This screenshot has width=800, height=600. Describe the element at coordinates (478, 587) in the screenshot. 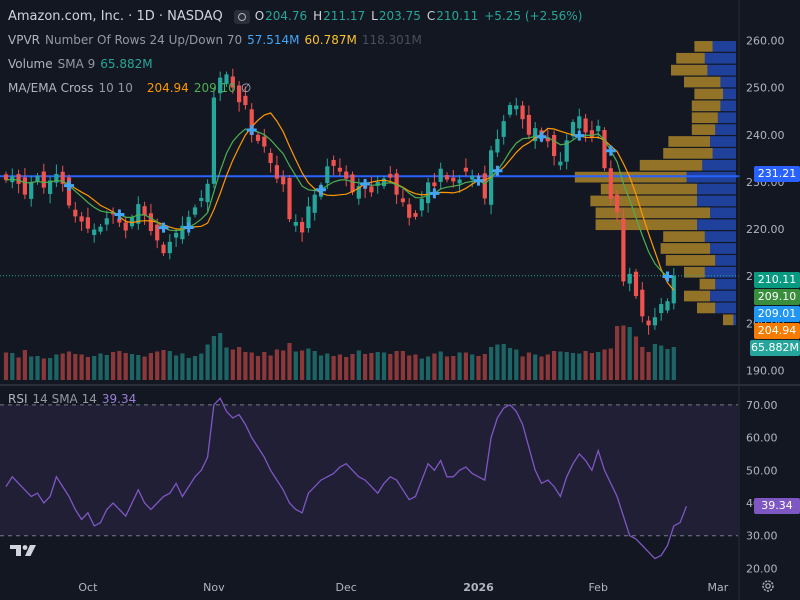

I see `time-tick-label: 2026` at that location.